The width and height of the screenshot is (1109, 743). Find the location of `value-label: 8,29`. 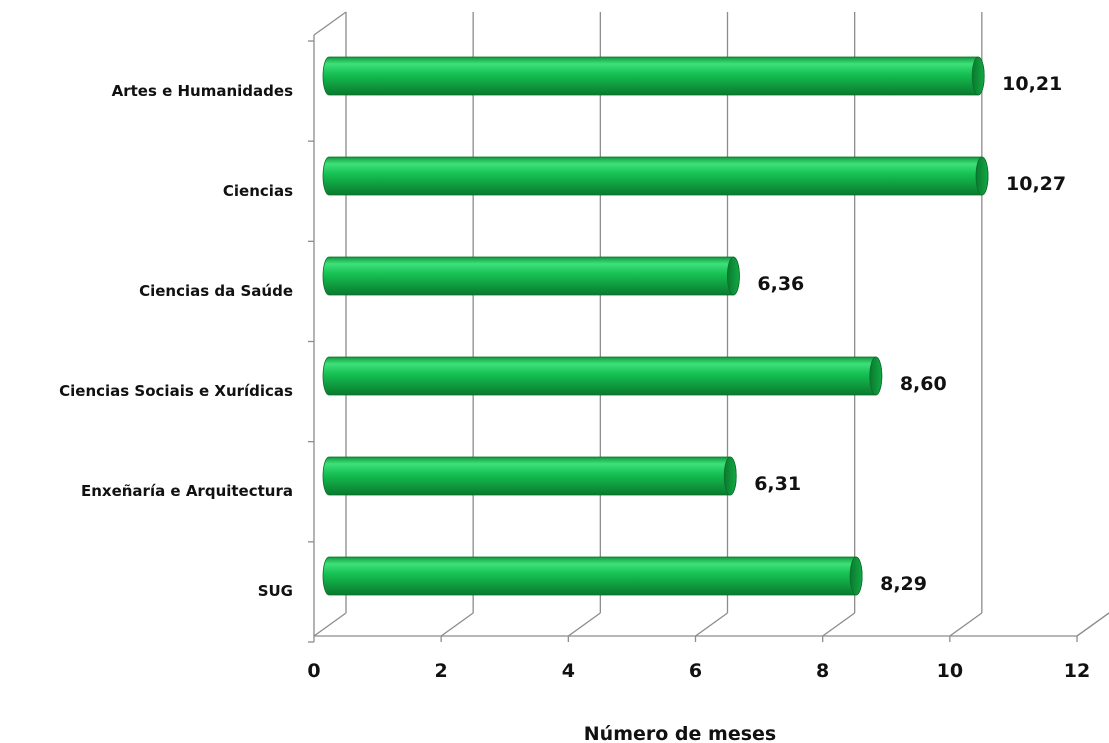

value-label: 8,29 is located at coordinates (903, 584).